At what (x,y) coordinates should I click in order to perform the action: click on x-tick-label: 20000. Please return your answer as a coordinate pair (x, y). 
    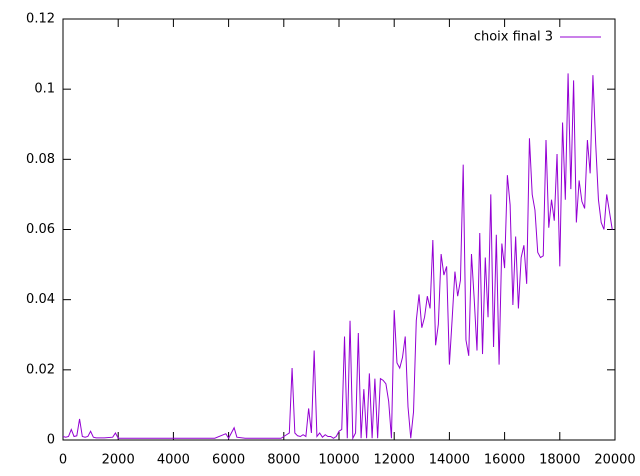
    Looking at the image, I should click on (614, 460).